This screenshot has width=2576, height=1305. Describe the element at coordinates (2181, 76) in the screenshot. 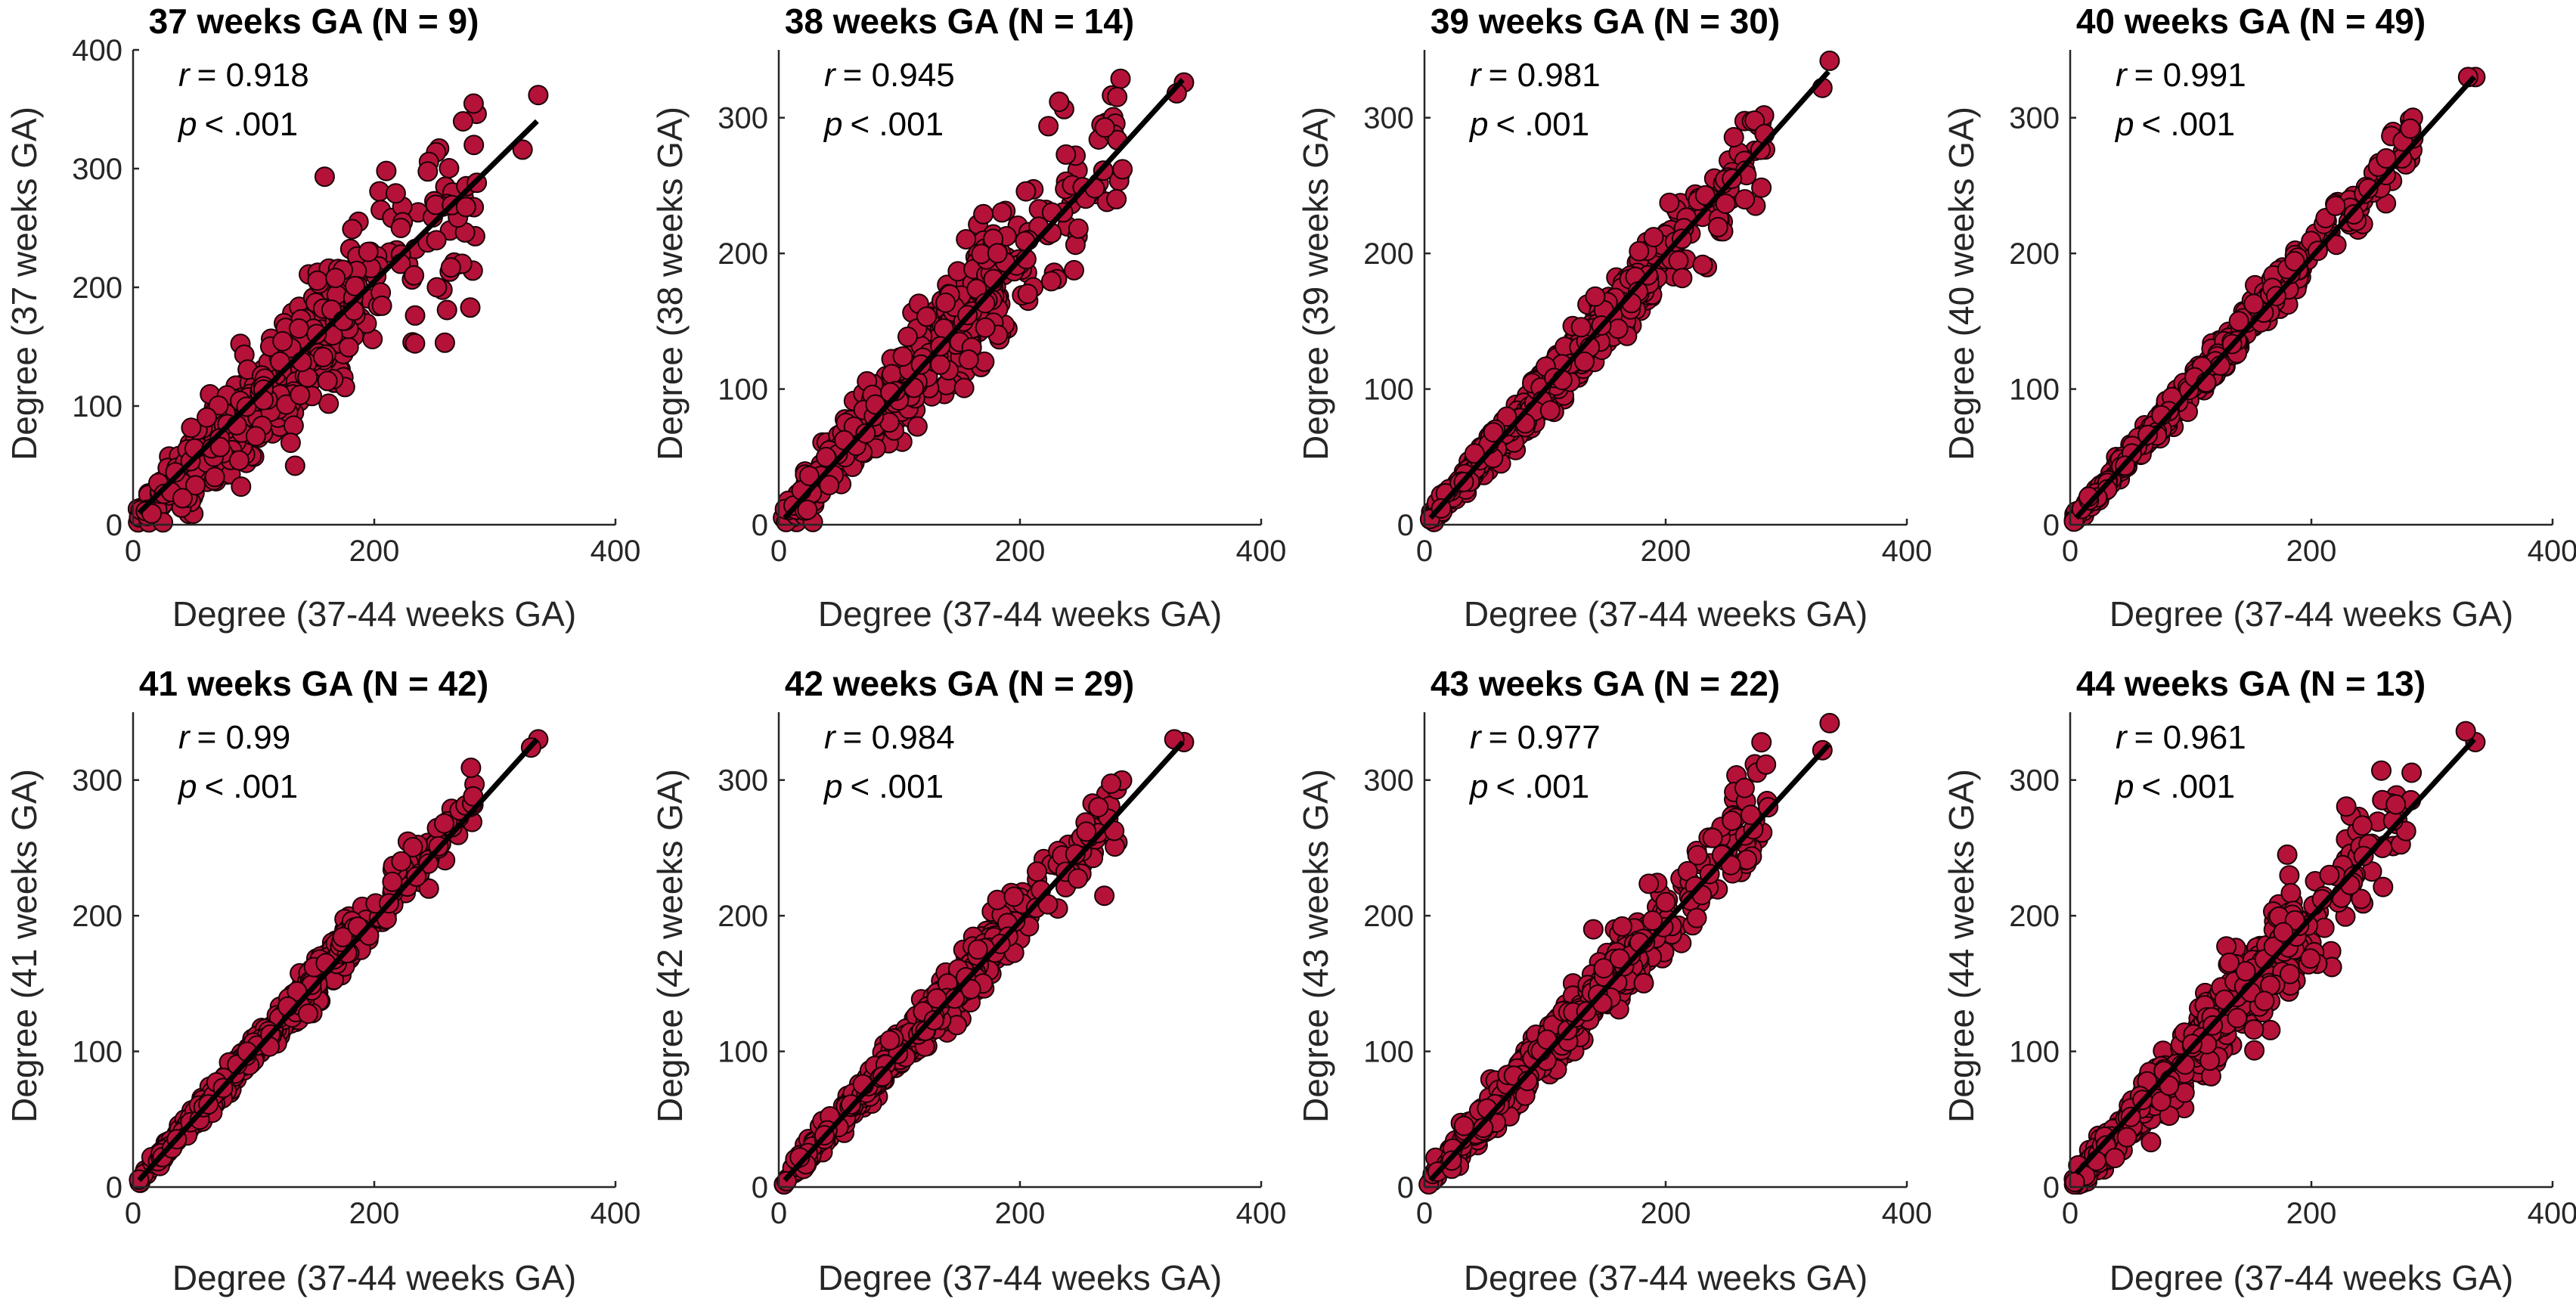

I see `r-statistic: r = 0.991` at that location.